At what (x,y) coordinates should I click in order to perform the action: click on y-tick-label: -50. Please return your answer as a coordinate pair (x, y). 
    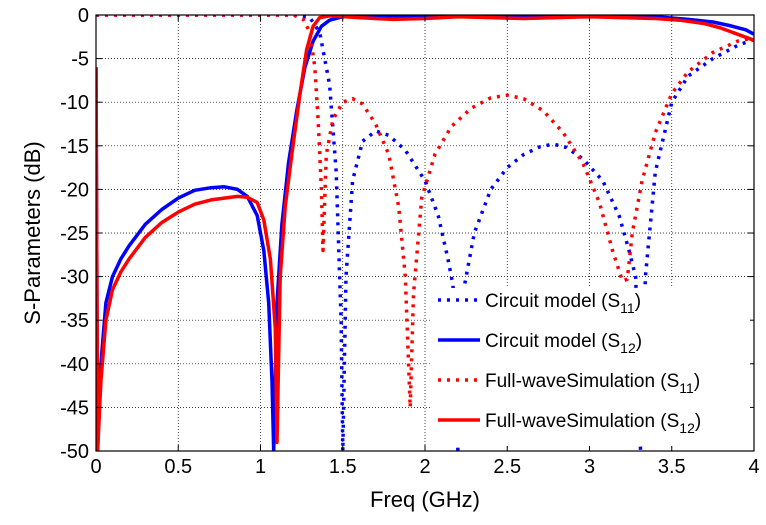
    Looking at the image, I should click on (74, 452).